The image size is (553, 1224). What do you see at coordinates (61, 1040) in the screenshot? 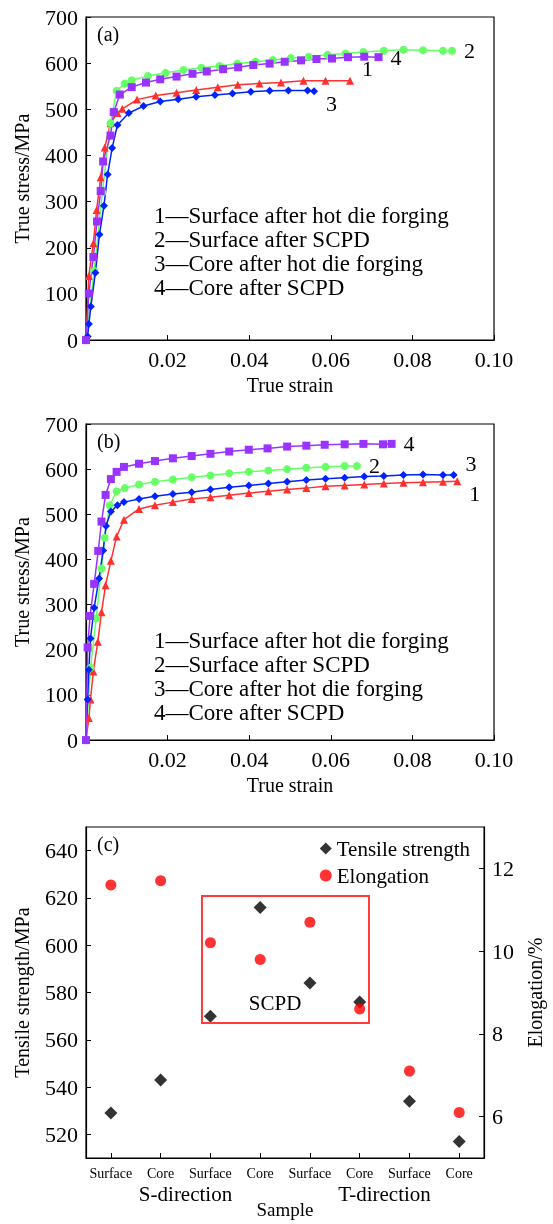
I see `y-tick-label: 560` at bounding box center [61, 1040].